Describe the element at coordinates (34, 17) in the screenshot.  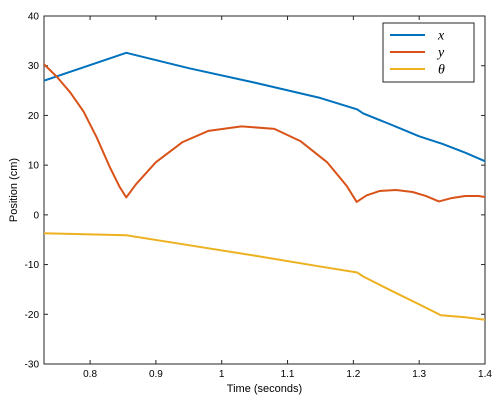
I see `y-tick-label: 40` at that location.